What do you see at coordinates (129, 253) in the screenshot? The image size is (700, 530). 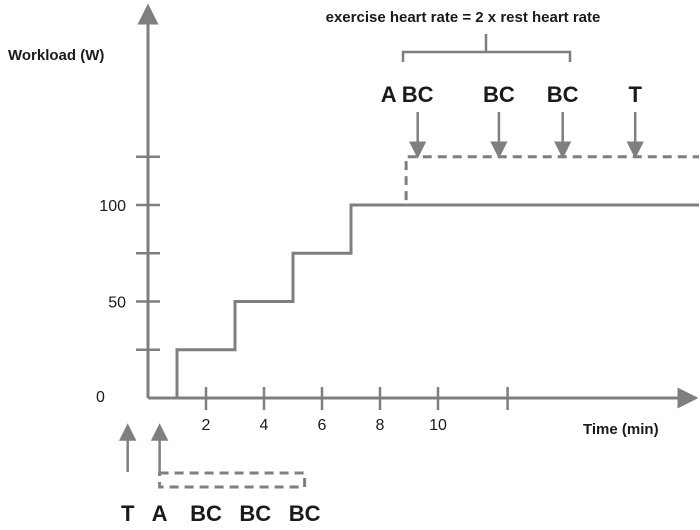 I see `y-tick-group: 50 100` at bounding box center [129, 253].